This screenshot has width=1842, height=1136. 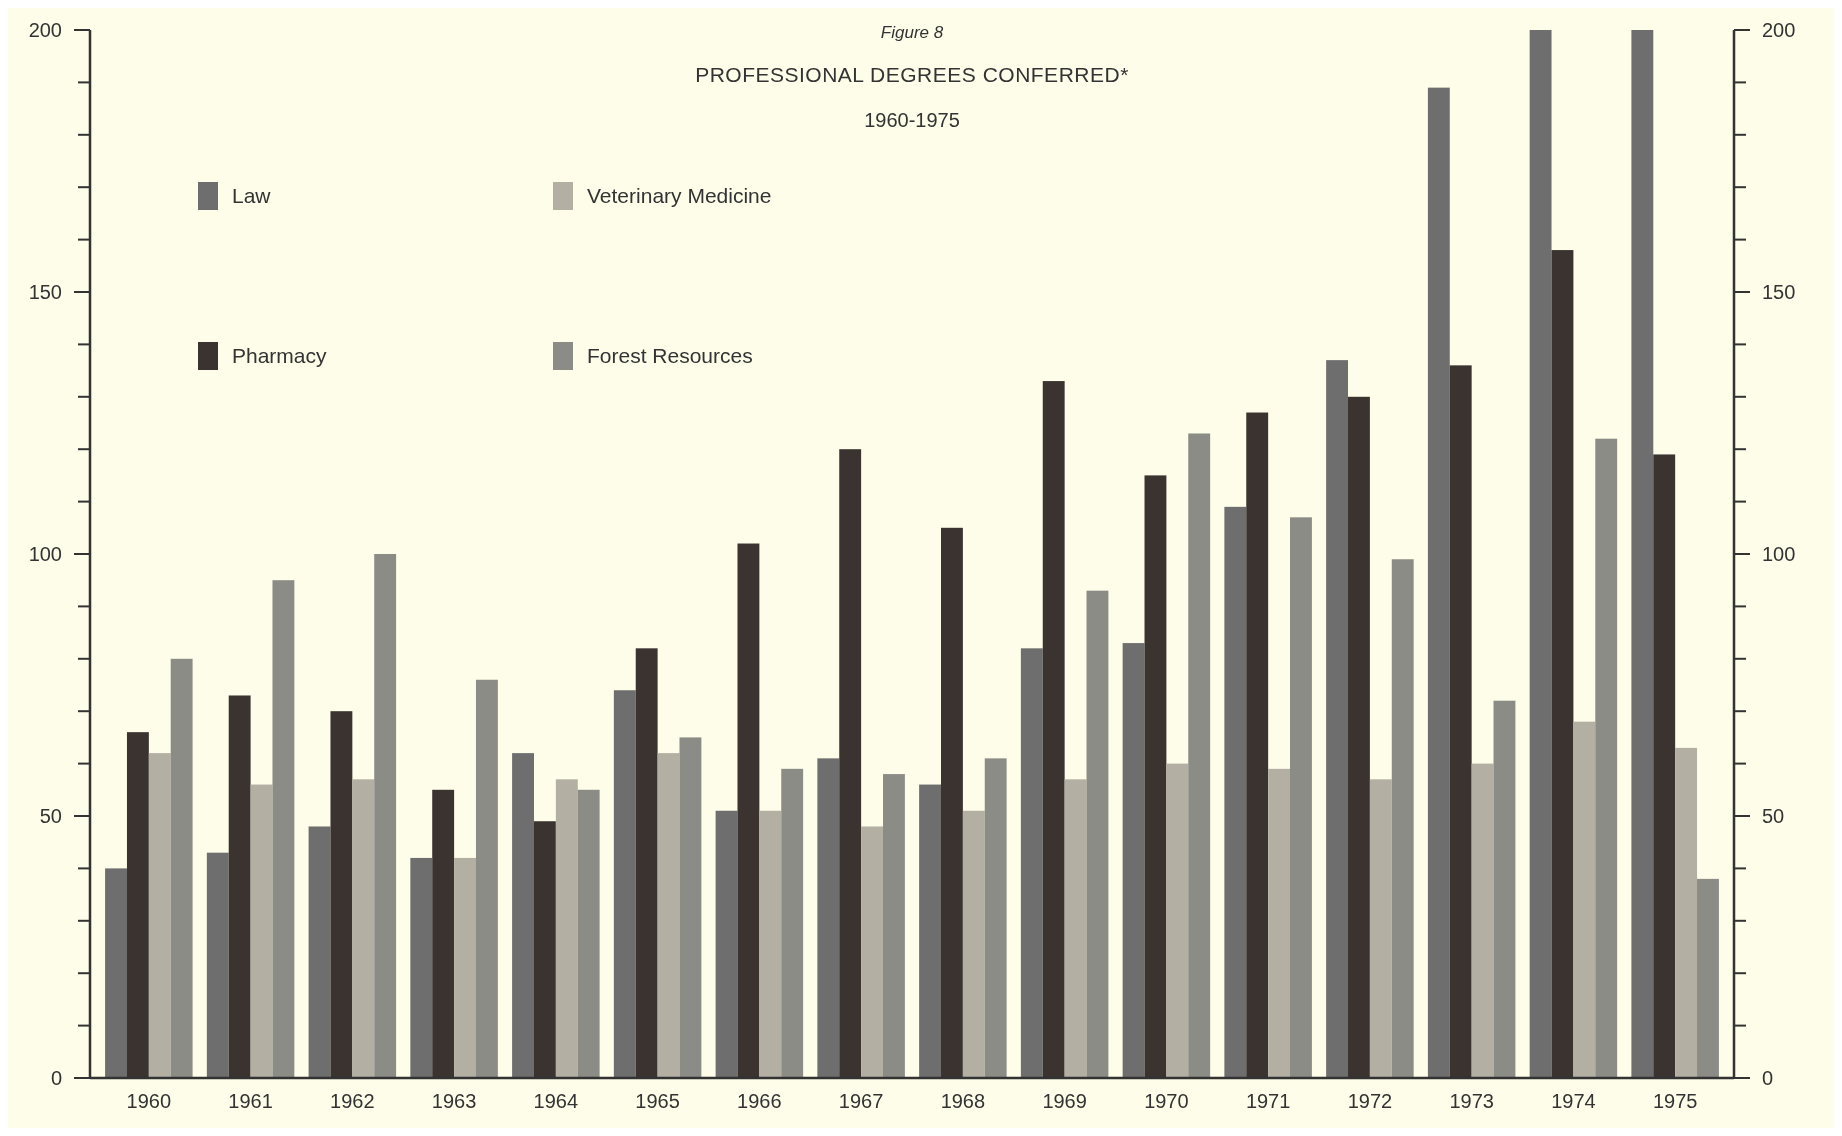 What do you see at coordinates (1768, 1078) in the screenshot?
I see `y2-tick-label: 0` at bounding box center [1768, 1078].